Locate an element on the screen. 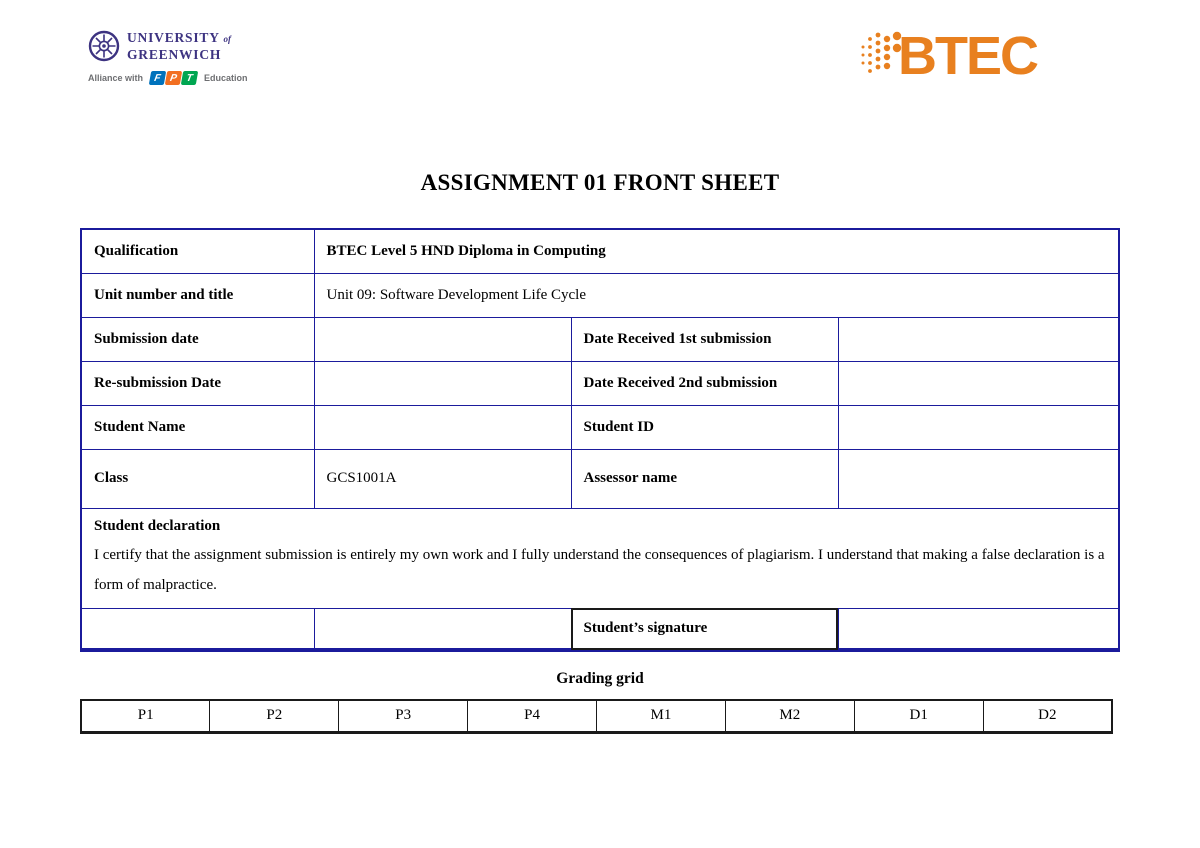  student-id-label-cell: Student ID is located at coordinates (704, 427).